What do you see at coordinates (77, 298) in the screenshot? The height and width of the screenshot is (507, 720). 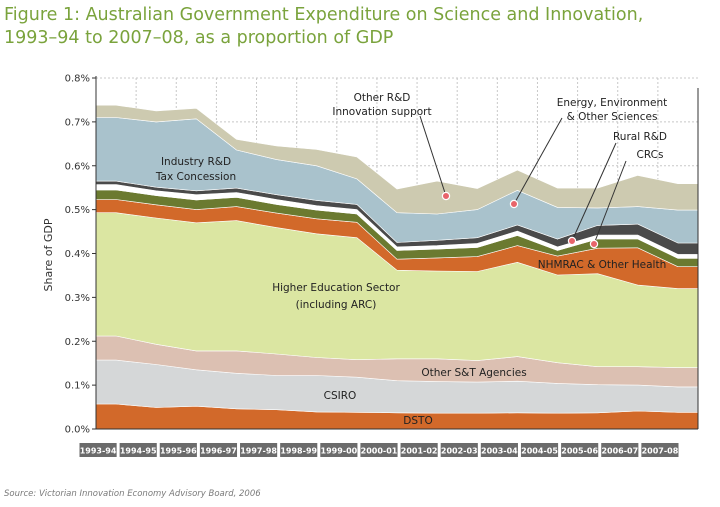 I see `y-tick-label: 0.3%` at bounding box center [77, 298].